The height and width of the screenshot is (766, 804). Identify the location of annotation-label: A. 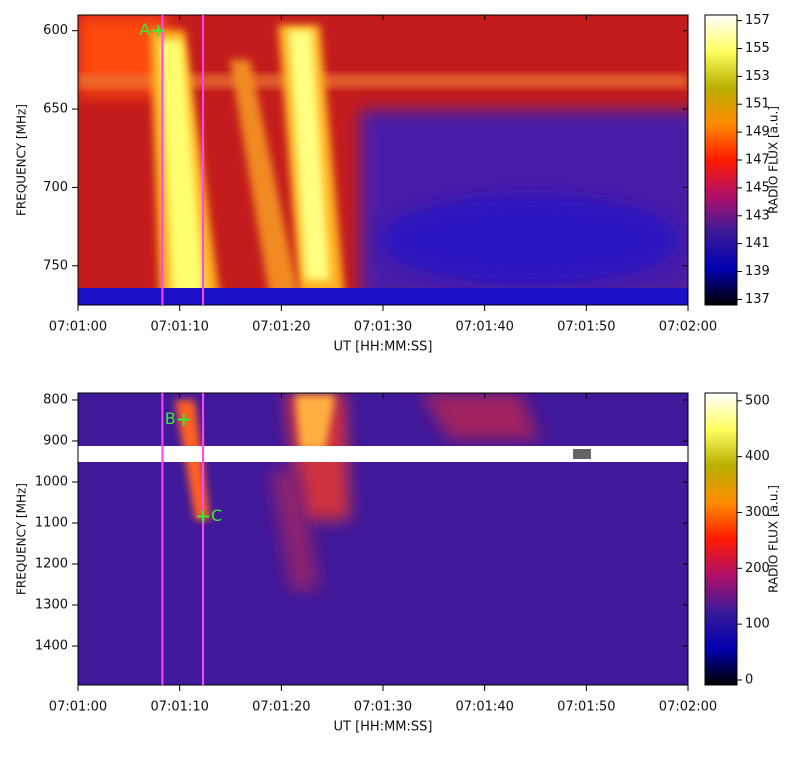
(144, 29).